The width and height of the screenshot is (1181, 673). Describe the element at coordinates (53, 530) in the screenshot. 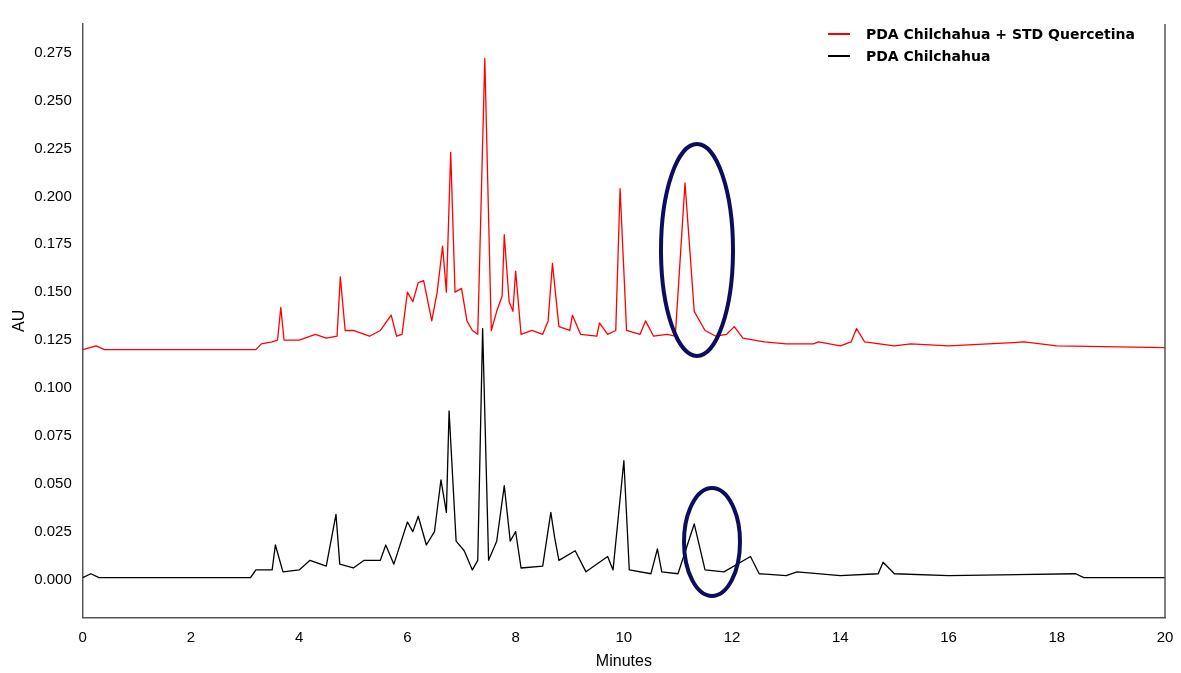

I see `y-tick-label: 0.025` at that location.